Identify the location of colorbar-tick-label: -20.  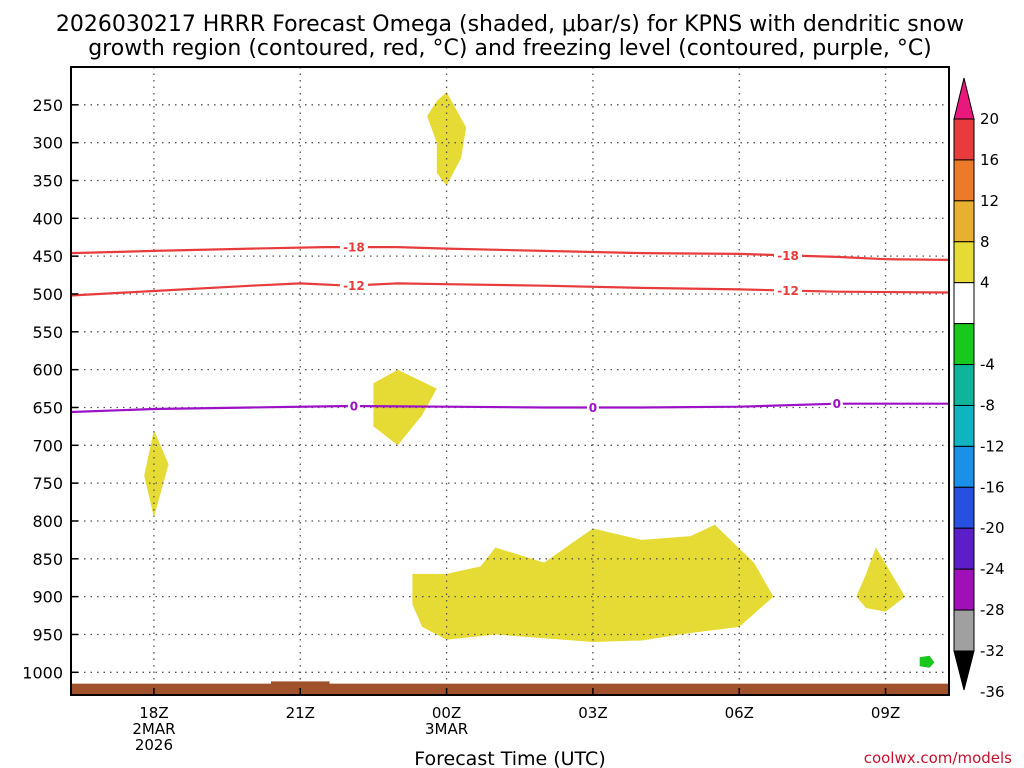
(992, 528).